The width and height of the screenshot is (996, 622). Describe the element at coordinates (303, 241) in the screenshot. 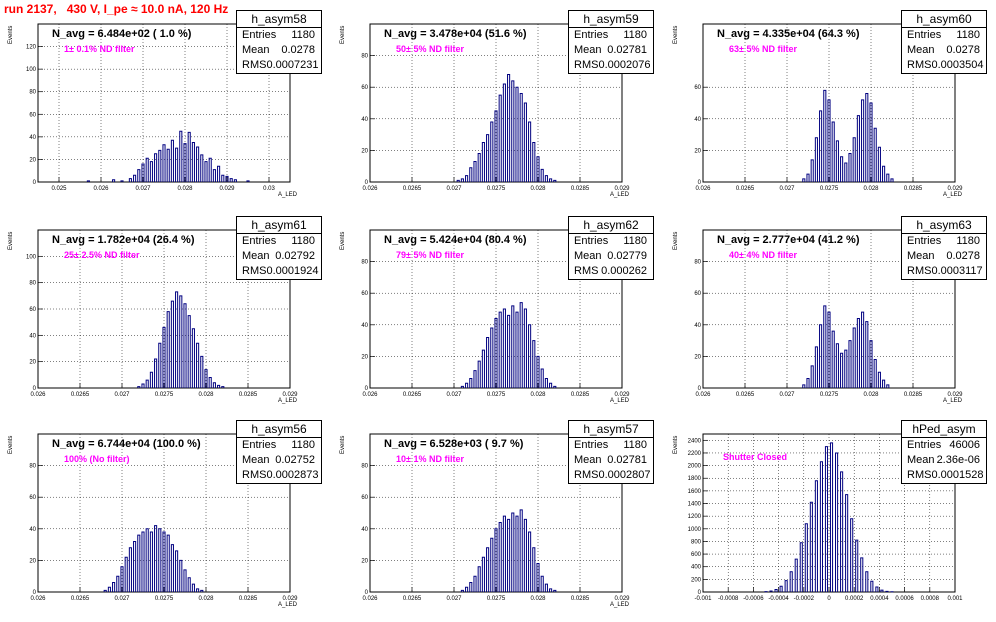

I see `stats-value: 1180` at that location.